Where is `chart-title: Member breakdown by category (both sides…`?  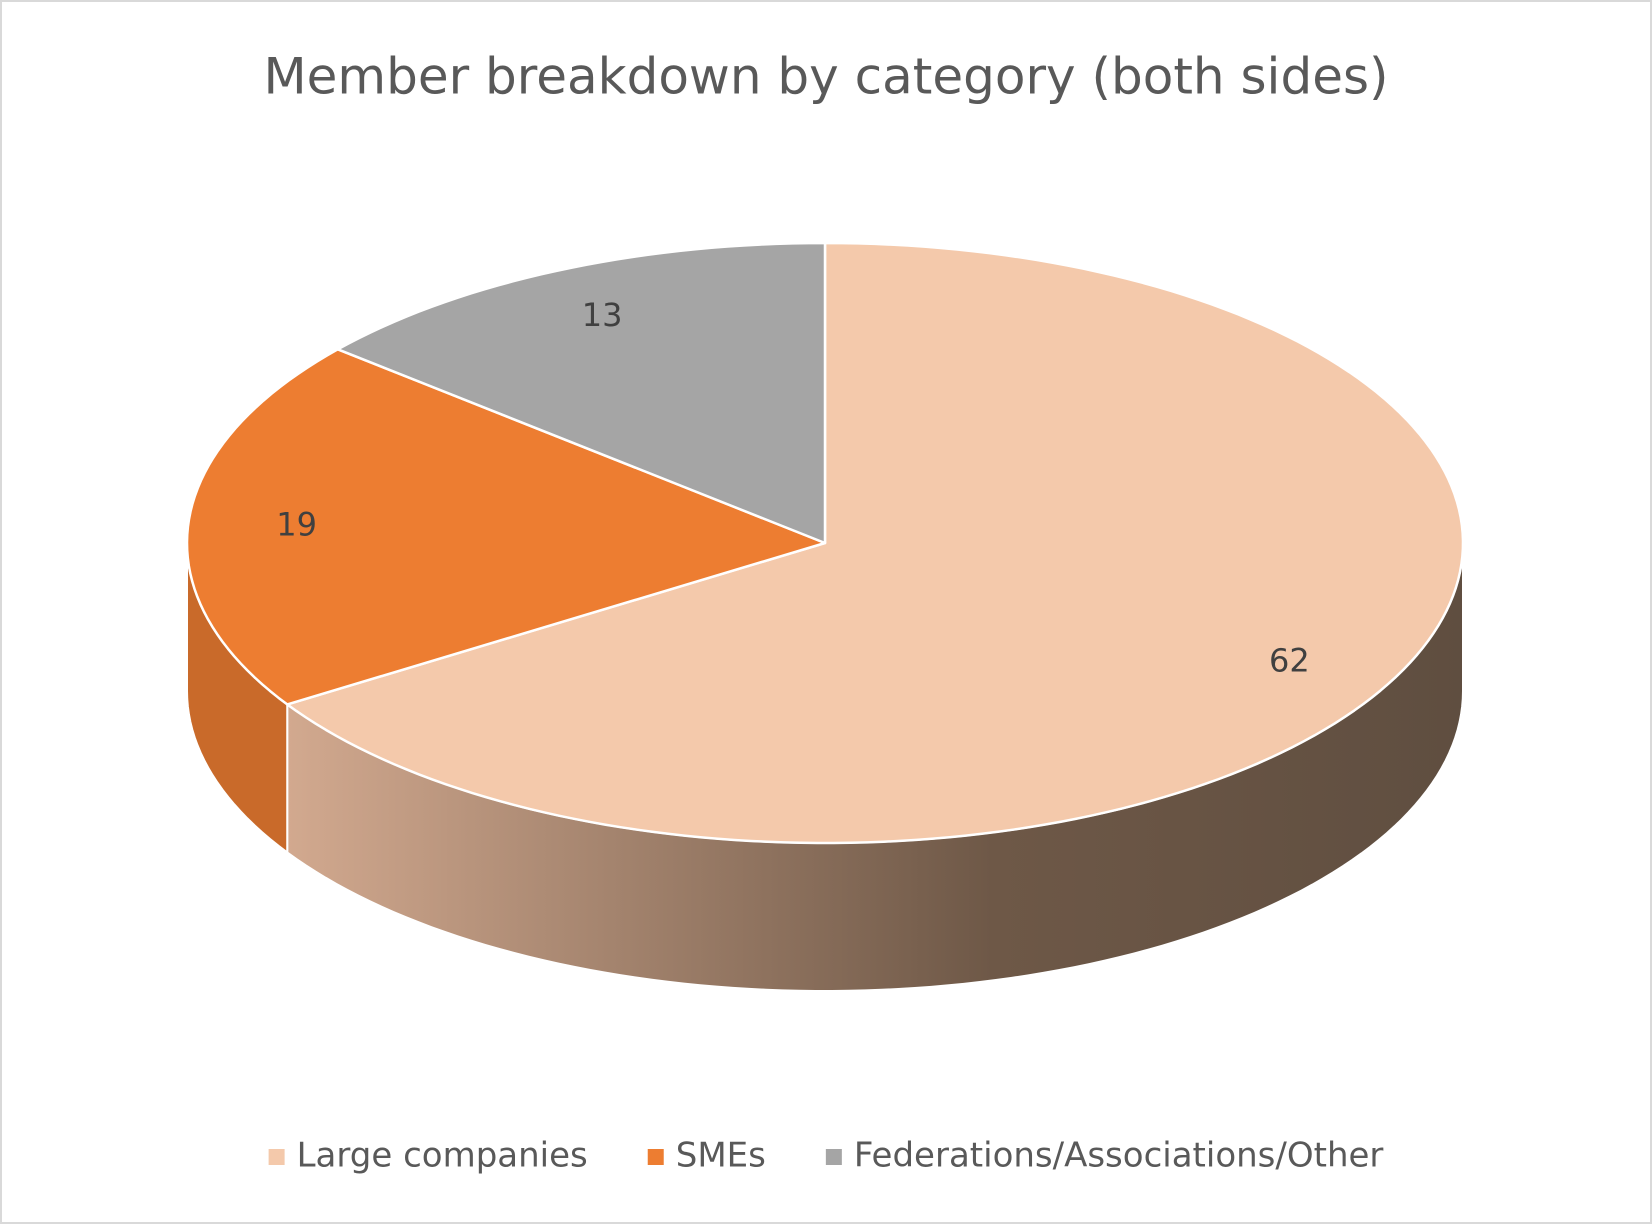 chart-title: Member breakdown by category (both sides… is located at coordinates (825, 77).